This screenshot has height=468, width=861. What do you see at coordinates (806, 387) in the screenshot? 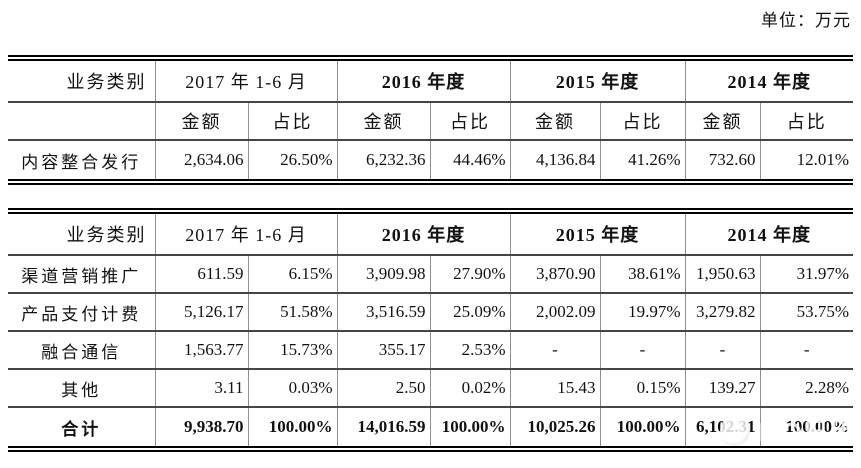
I see `table-cell: 2.28%` at bounding box center [806, 387].